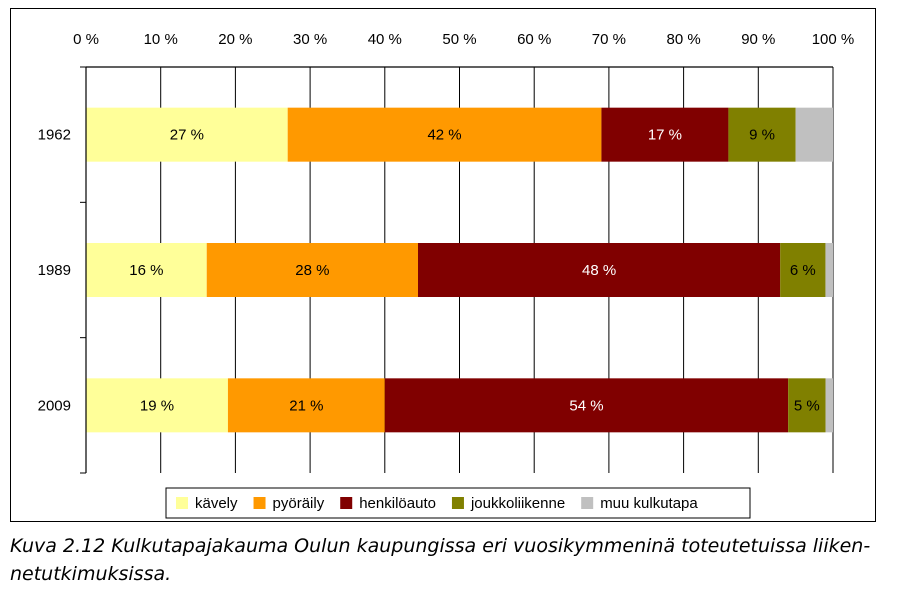  I want to click on data-label: 16 %, so click(146, 270).